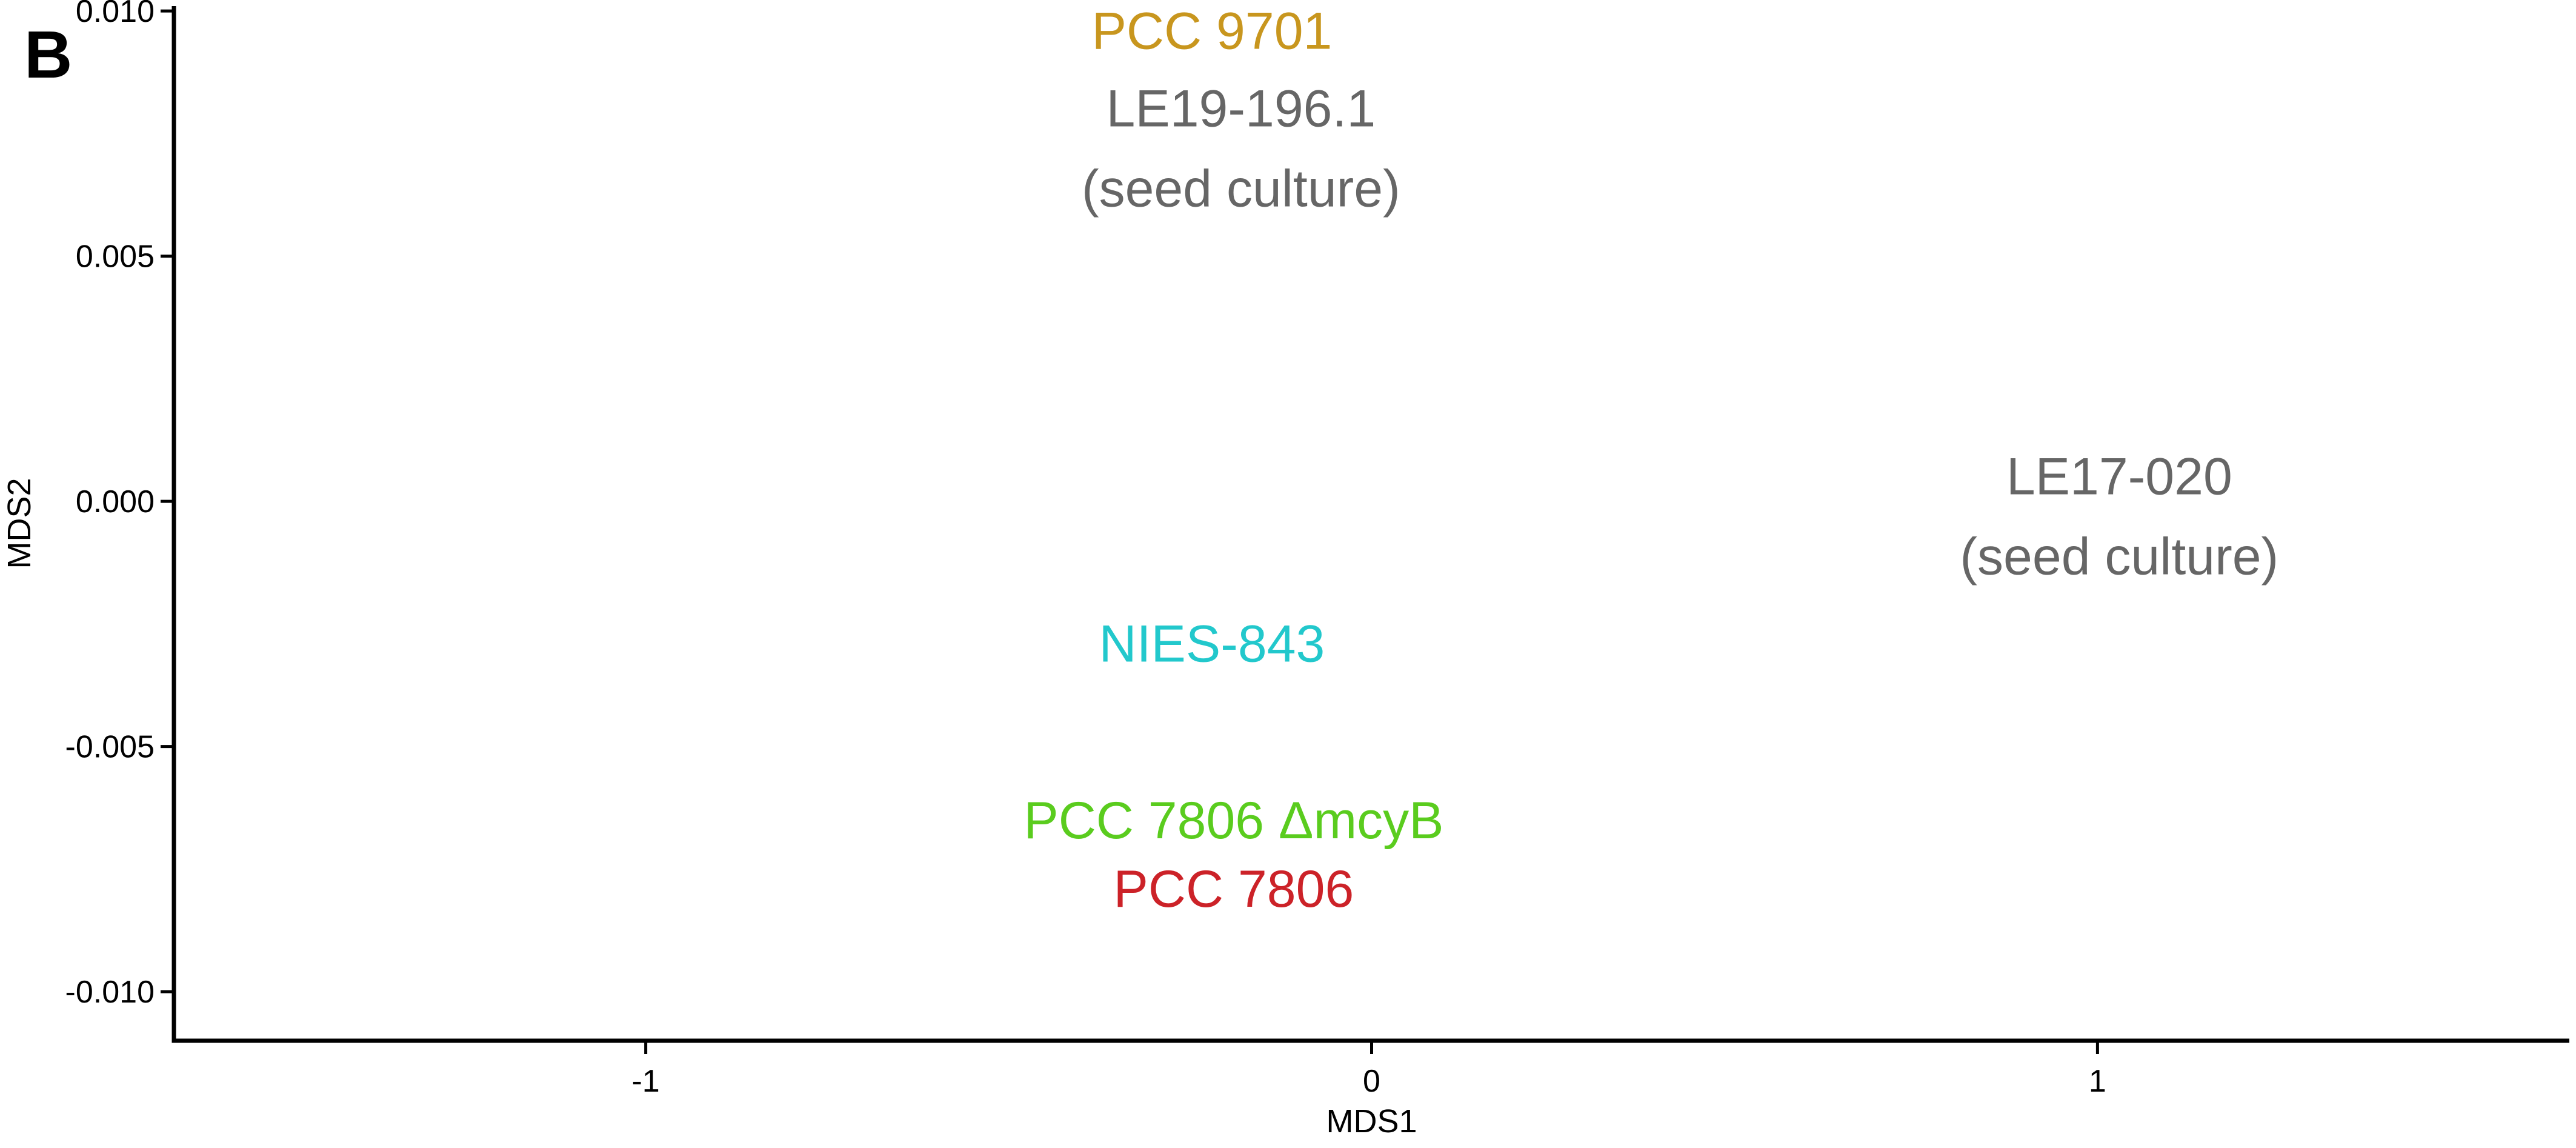  I want to click on y-tick-label: 0.010, so click(115, 14).